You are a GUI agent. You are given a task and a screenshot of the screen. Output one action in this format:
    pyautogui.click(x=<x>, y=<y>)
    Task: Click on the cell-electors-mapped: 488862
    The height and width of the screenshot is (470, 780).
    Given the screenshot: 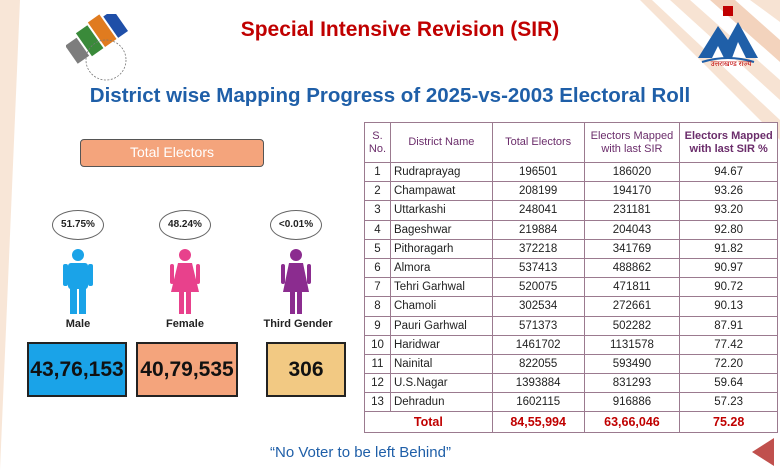 What is the action you would take?
    pyautogui.click(x=632, y=268)
    